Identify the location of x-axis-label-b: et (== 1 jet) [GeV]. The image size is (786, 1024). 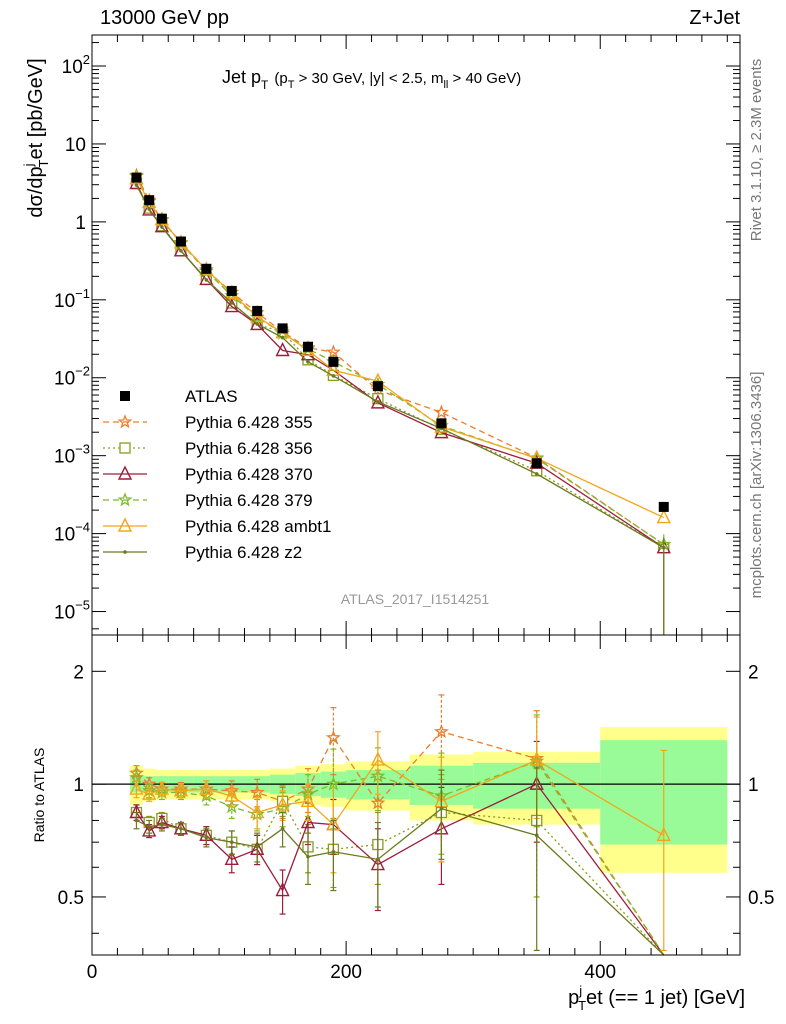
(665, 998).